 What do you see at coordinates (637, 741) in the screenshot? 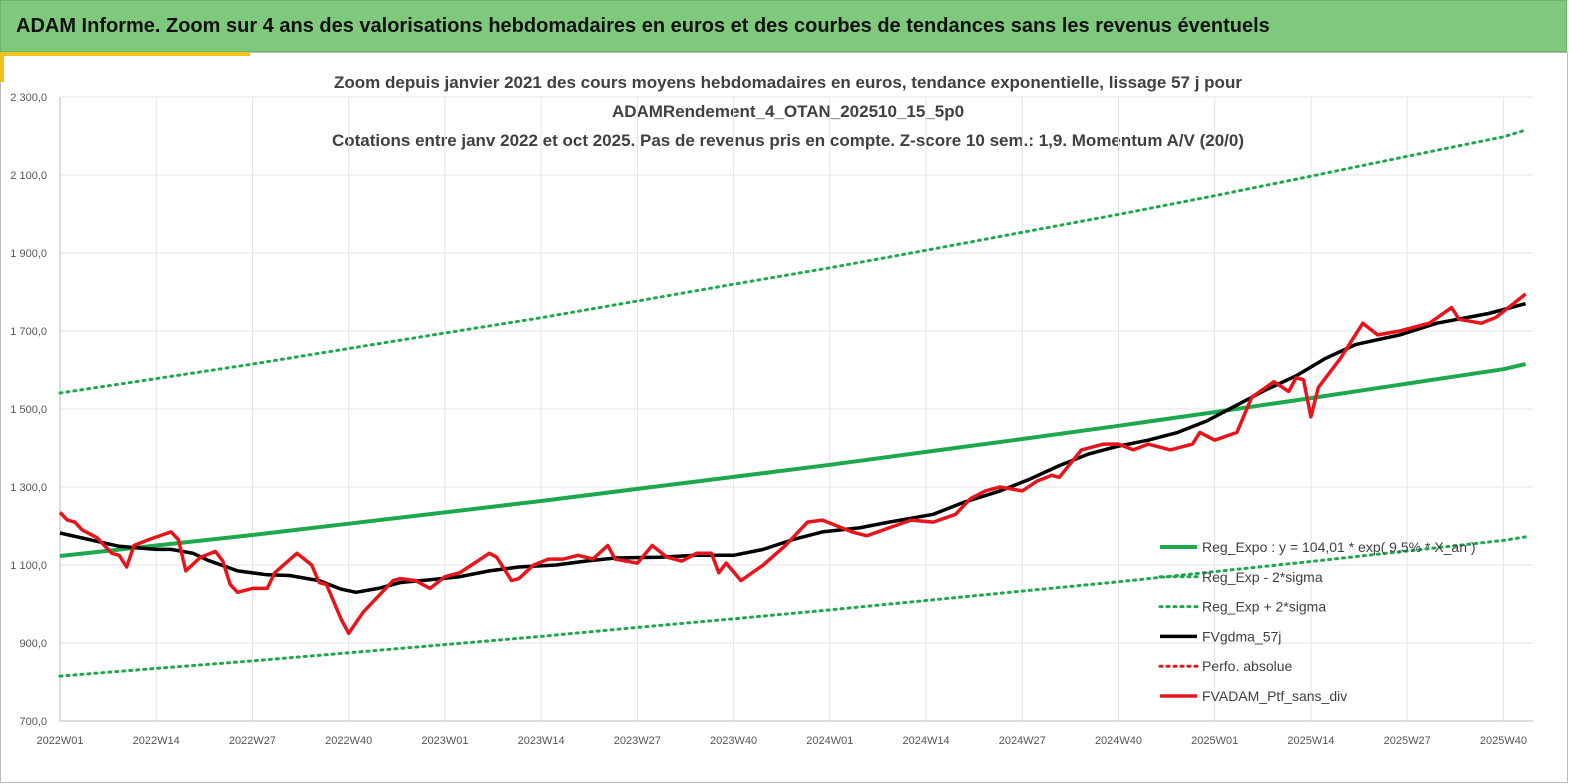
I see `x-tick-label: 2023W27` at bounding box center [637, 741].